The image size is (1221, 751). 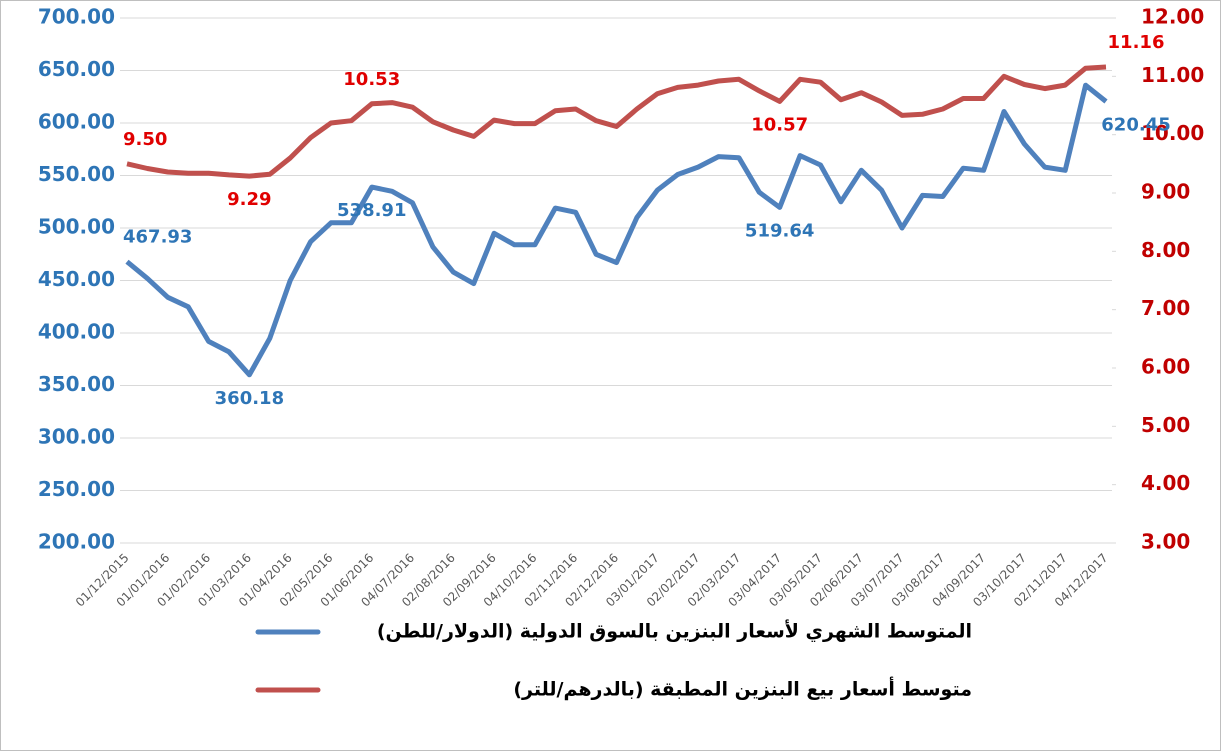 I want to click on data-label: 519.64, so click(x=779, y=230).